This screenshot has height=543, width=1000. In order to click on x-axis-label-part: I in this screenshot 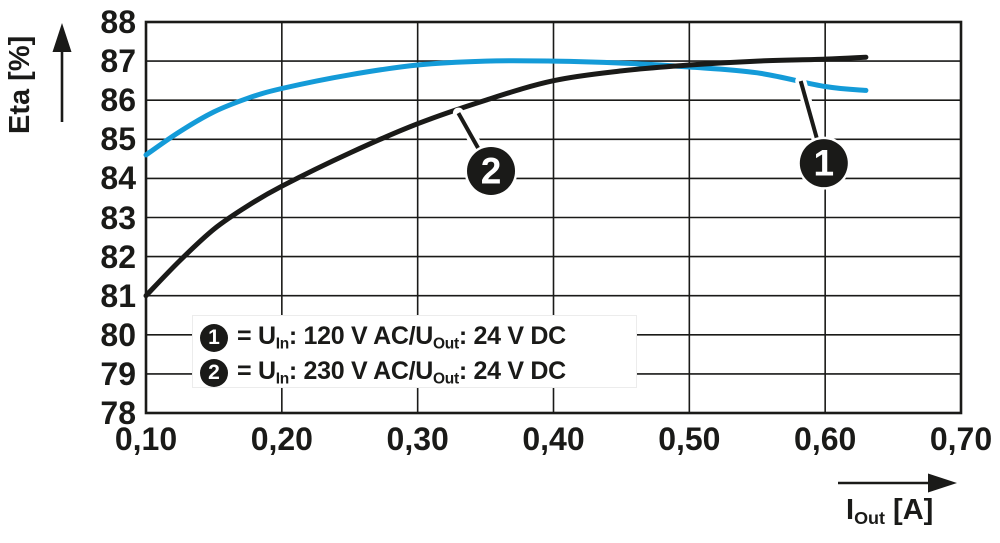, I will do `click(850, 510)`.